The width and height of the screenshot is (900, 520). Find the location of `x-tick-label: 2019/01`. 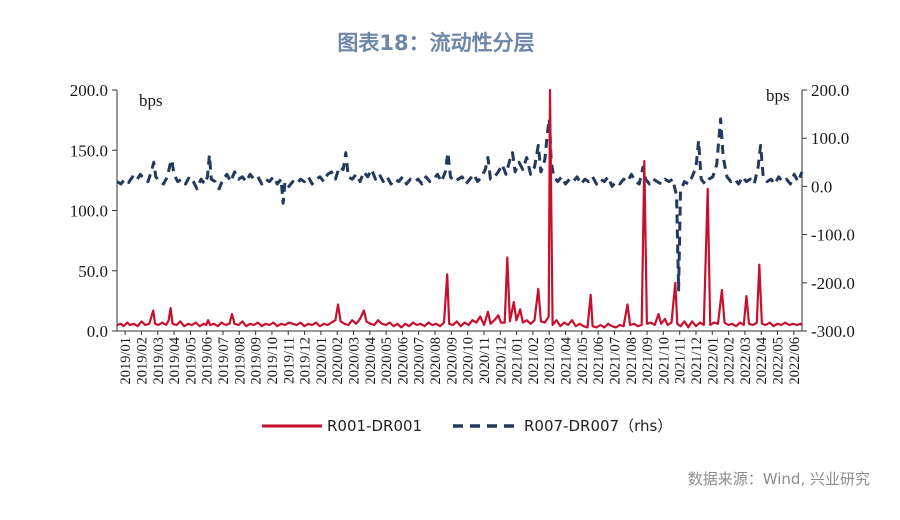

x-tick-label: 2019/01 is located at coordinates (126, 361).